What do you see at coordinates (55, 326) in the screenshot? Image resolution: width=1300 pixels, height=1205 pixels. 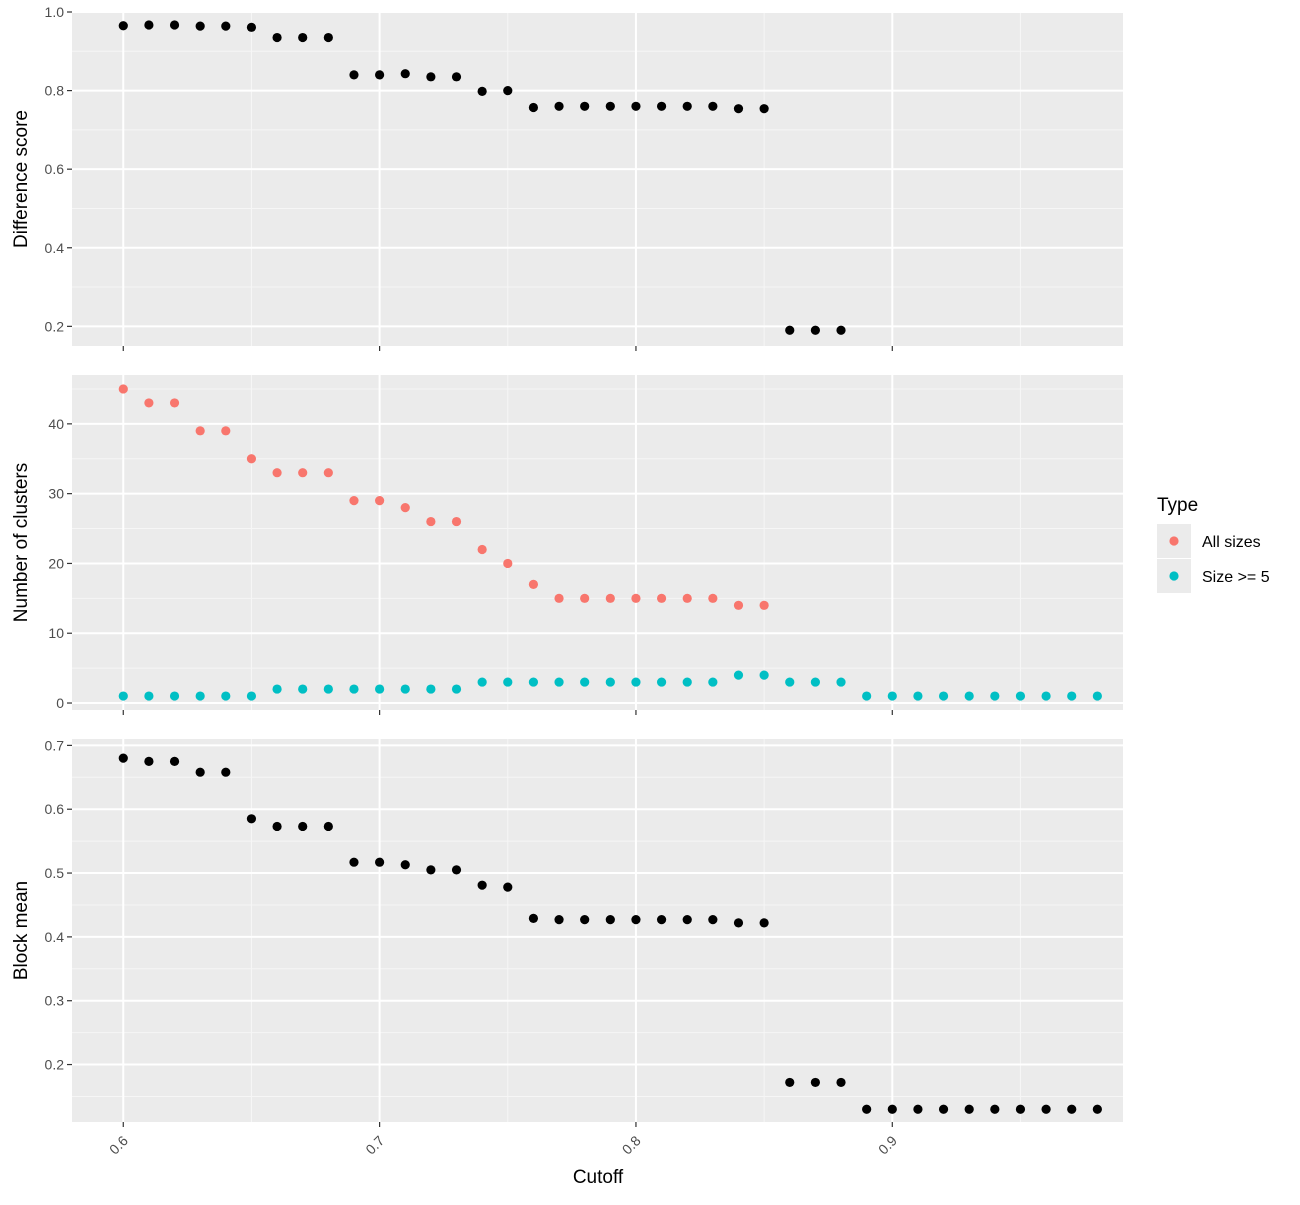 I see `y-tick-label: 0.2` at bounding box center [55, 326].